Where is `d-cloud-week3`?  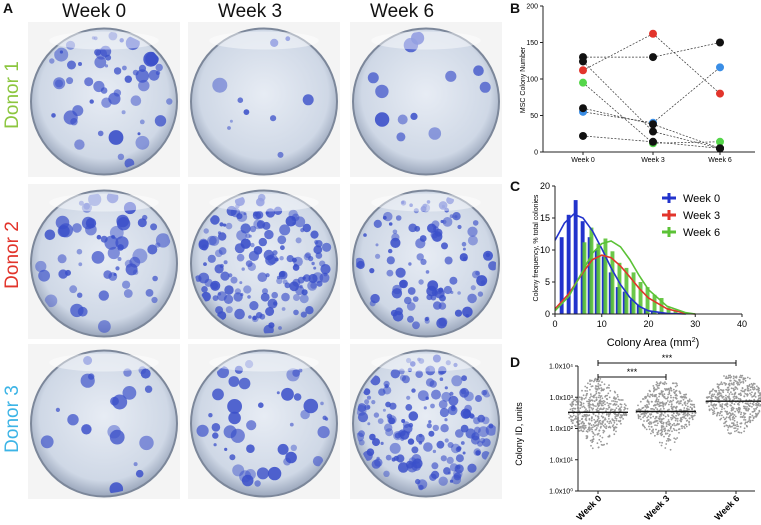 d-cloud-week3 is located at coordinates (666, 416).